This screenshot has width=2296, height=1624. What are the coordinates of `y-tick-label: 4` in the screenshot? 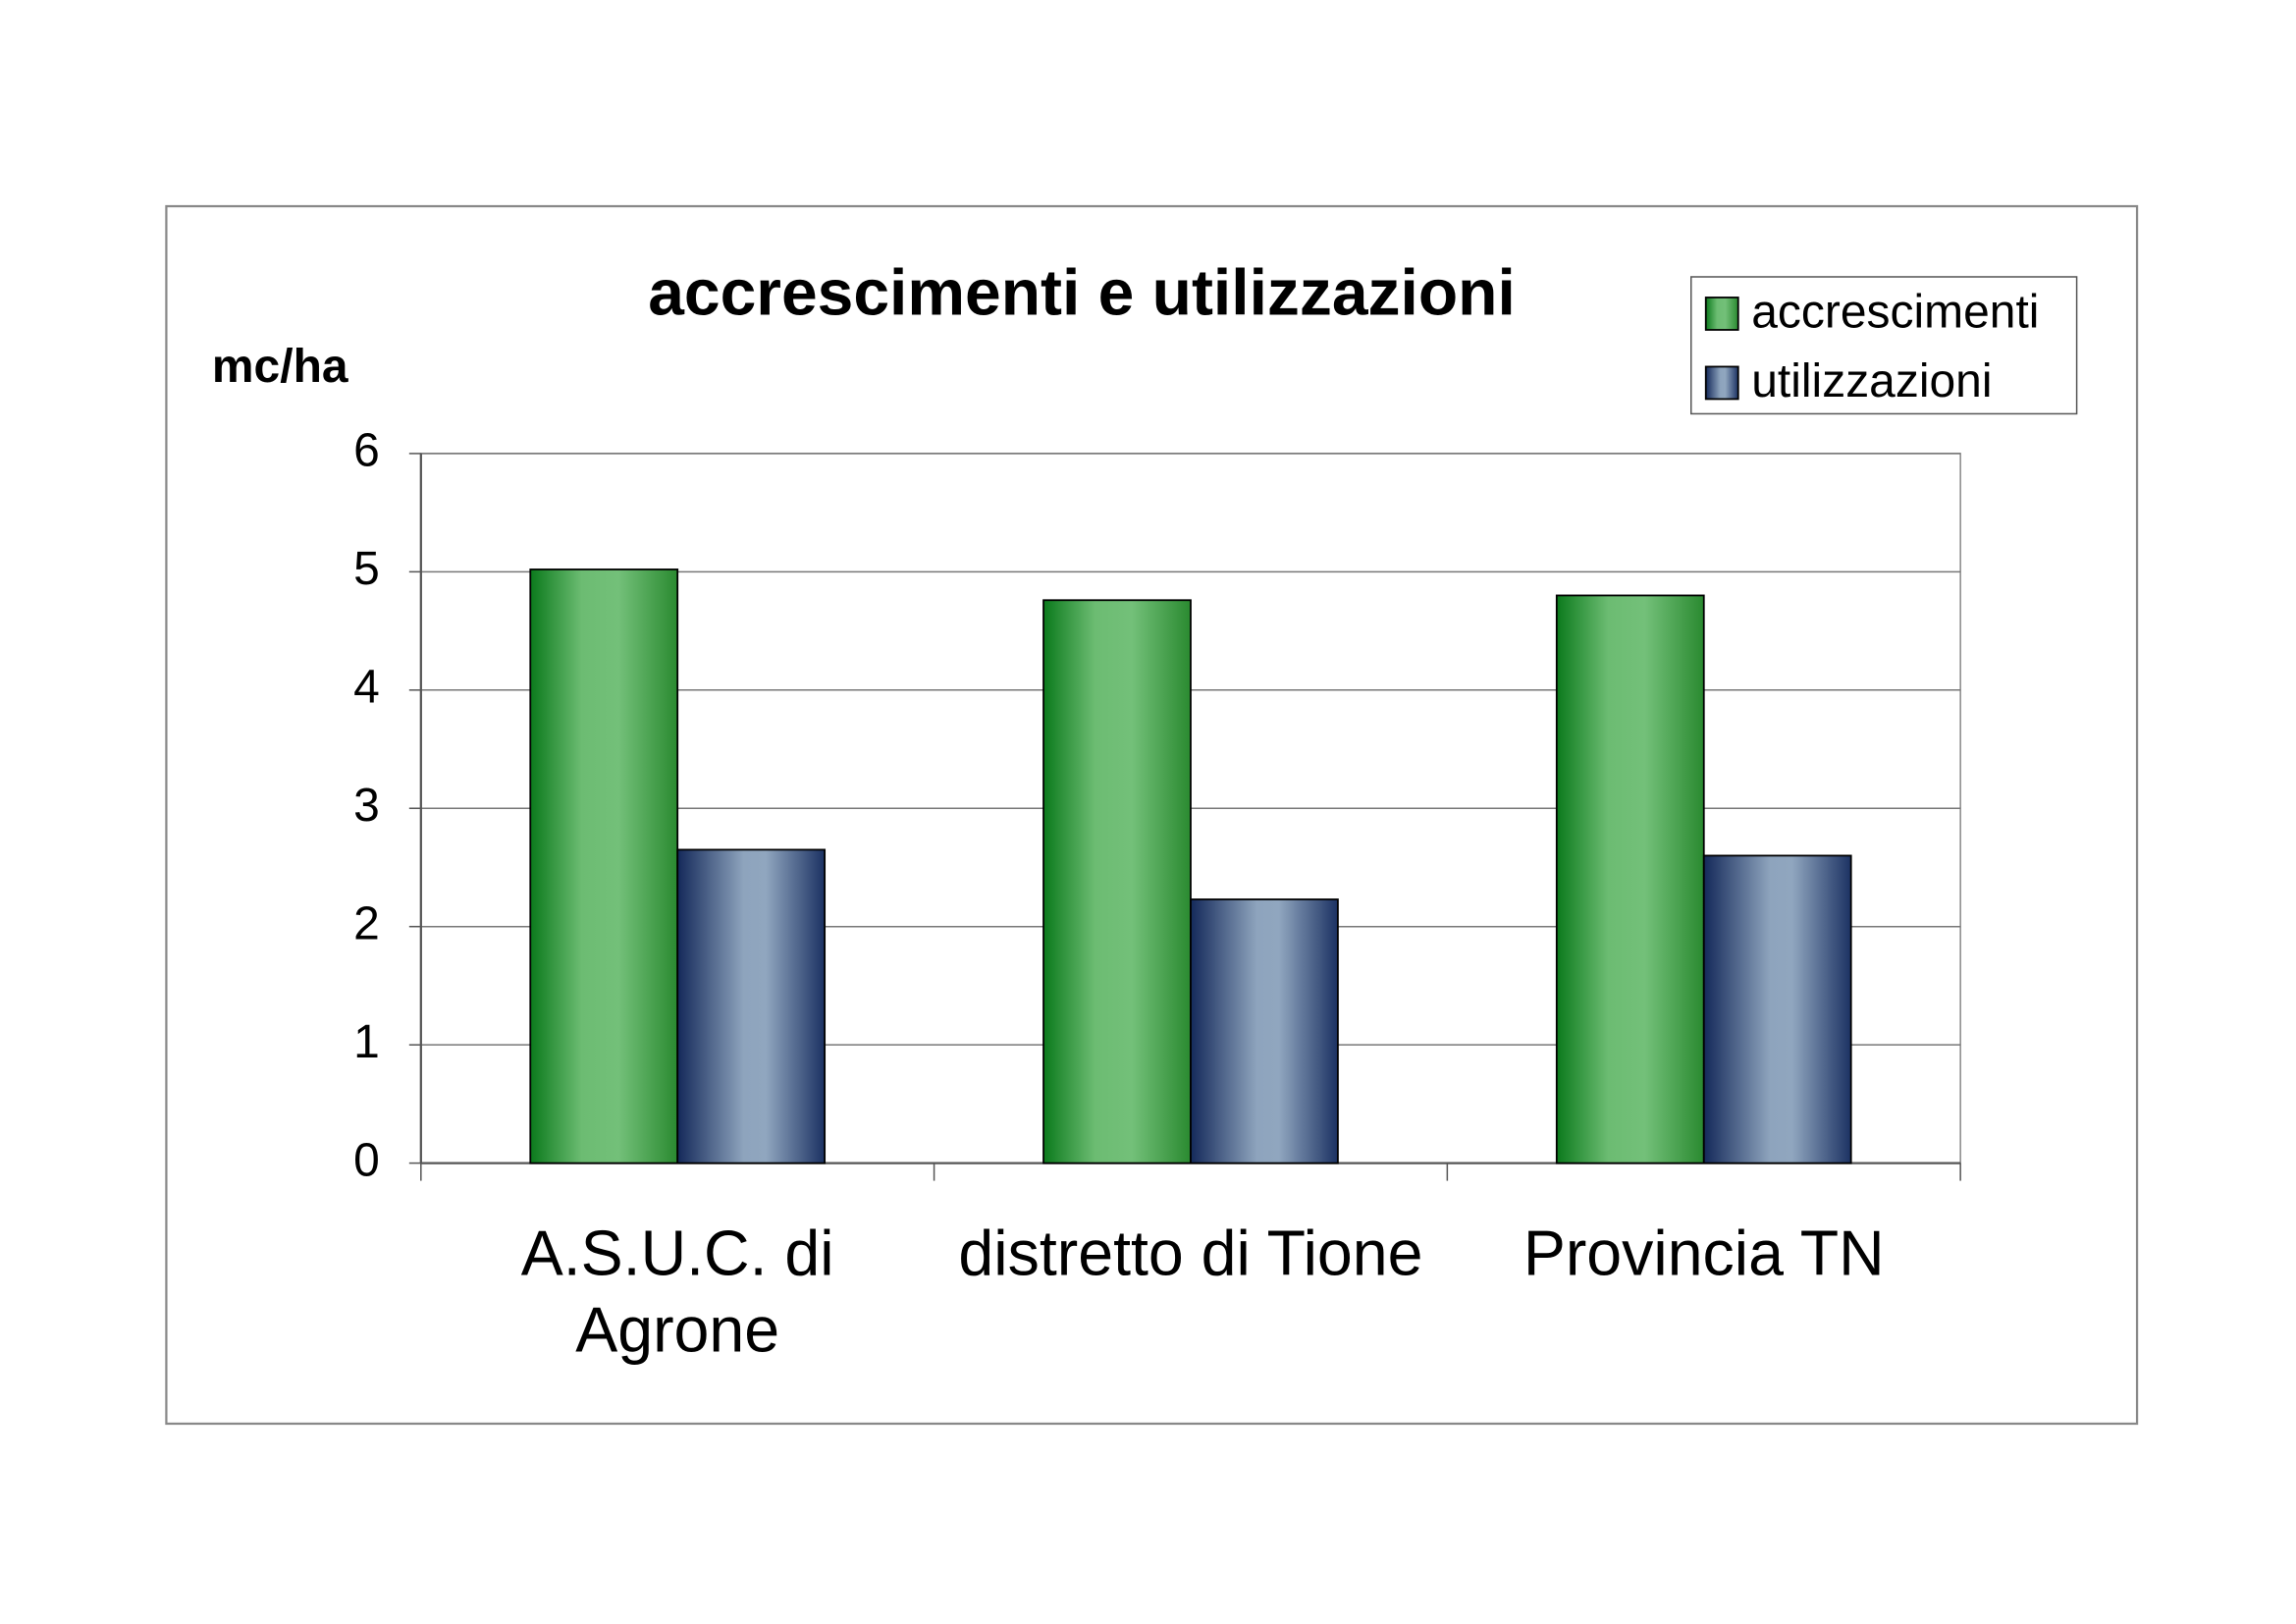 It's located at (367, 687).